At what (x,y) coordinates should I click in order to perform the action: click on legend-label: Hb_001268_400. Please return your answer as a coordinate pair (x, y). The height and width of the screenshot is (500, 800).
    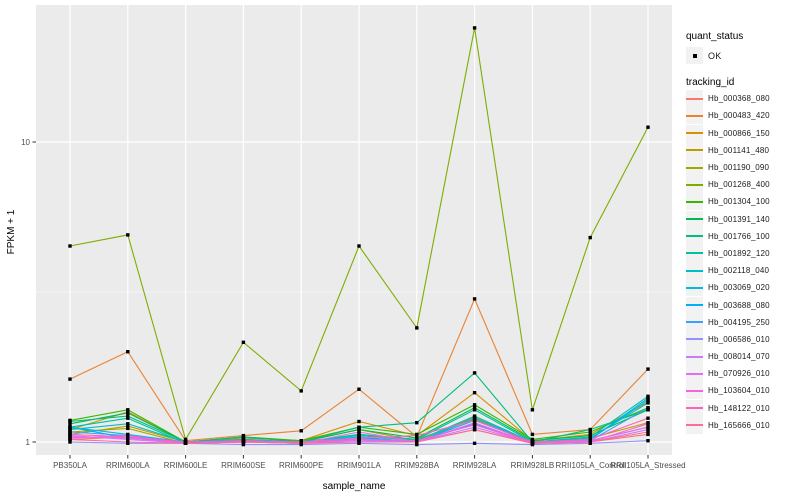
    Looking at the image, I should click on (739, 185).